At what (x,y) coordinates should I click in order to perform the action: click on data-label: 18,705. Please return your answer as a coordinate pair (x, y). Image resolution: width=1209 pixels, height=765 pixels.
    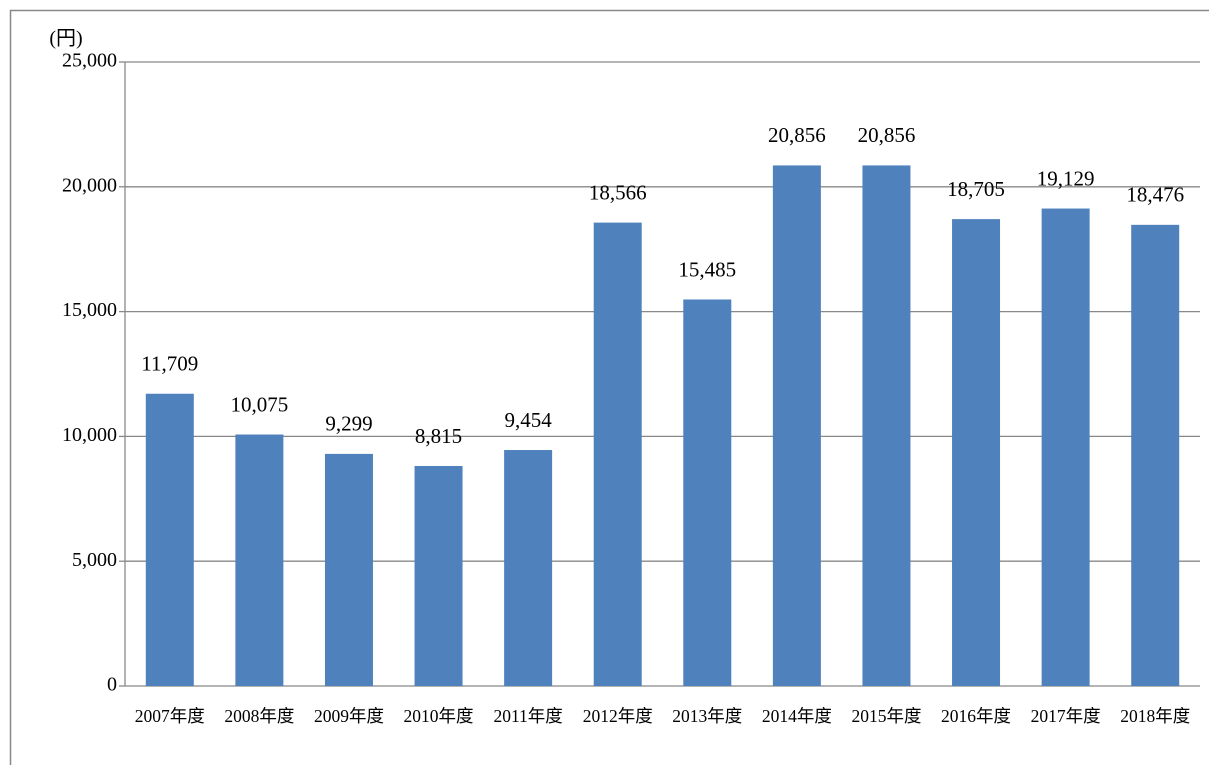
    Looking at the image, I should click on (976, 189).